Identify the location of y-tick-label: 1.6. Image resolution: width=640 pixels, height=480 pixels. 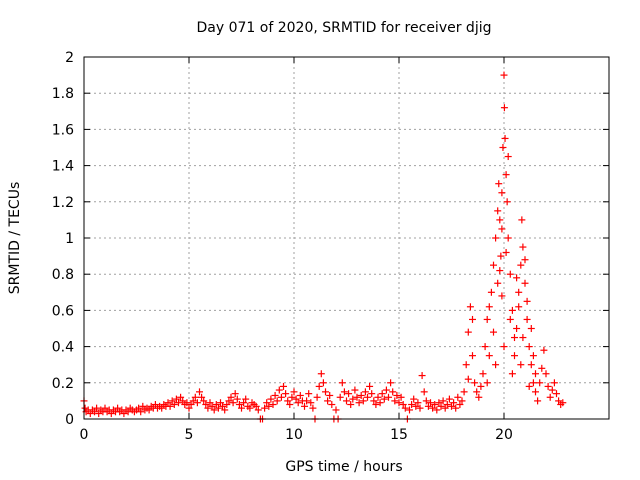
(63, 130).